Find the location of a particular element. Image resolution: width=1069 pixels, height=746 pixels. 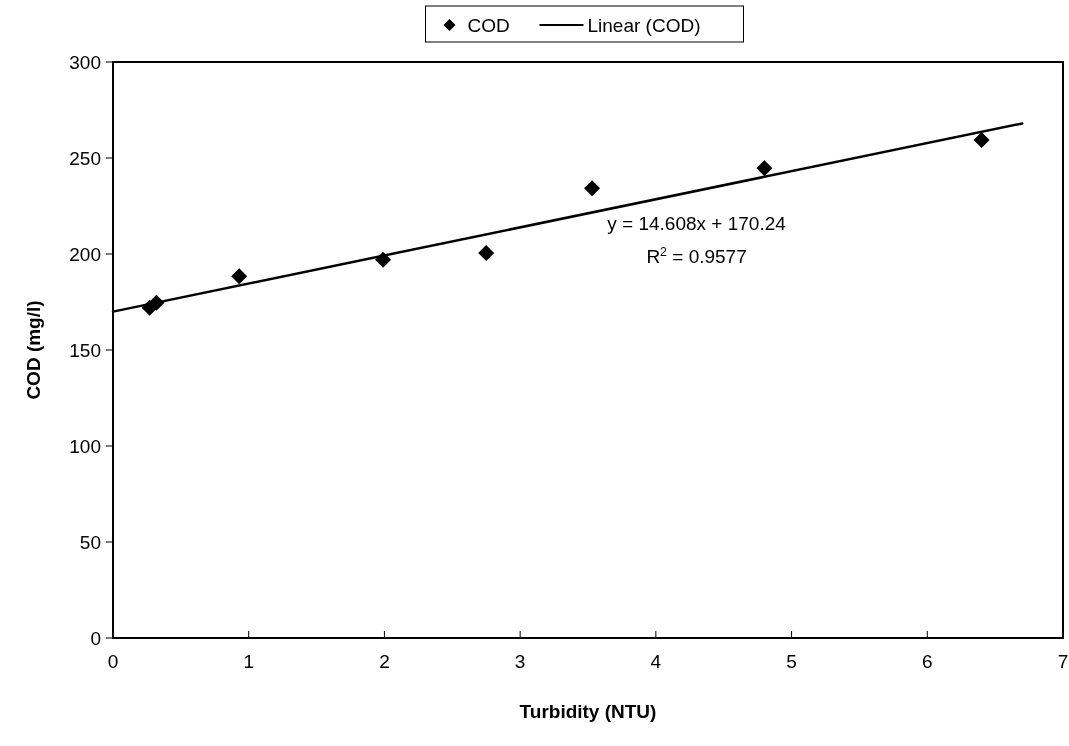

x-axis-title: Turbidity (NTU) is located at coordinates (588, 711).